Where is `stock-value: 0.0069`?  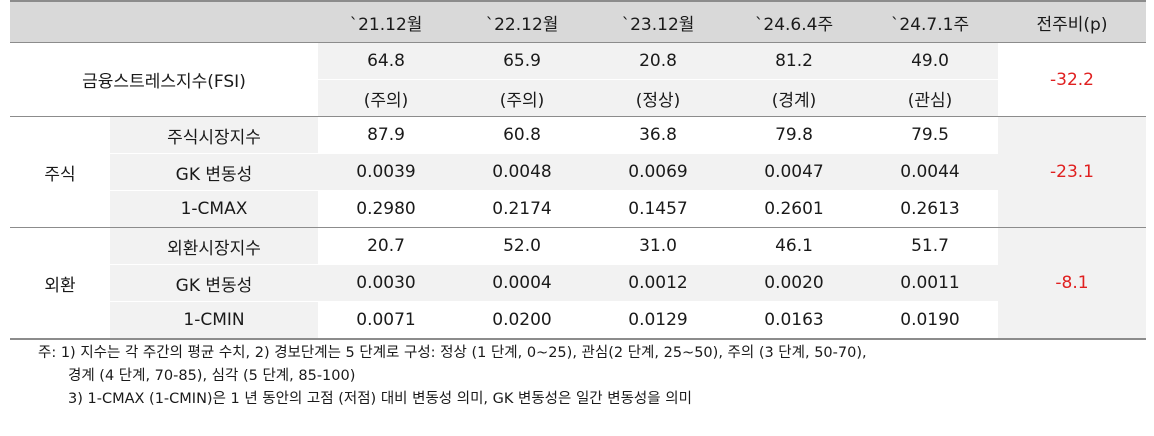
stock-value: 0.0069 is located at coordinates (658, 172).